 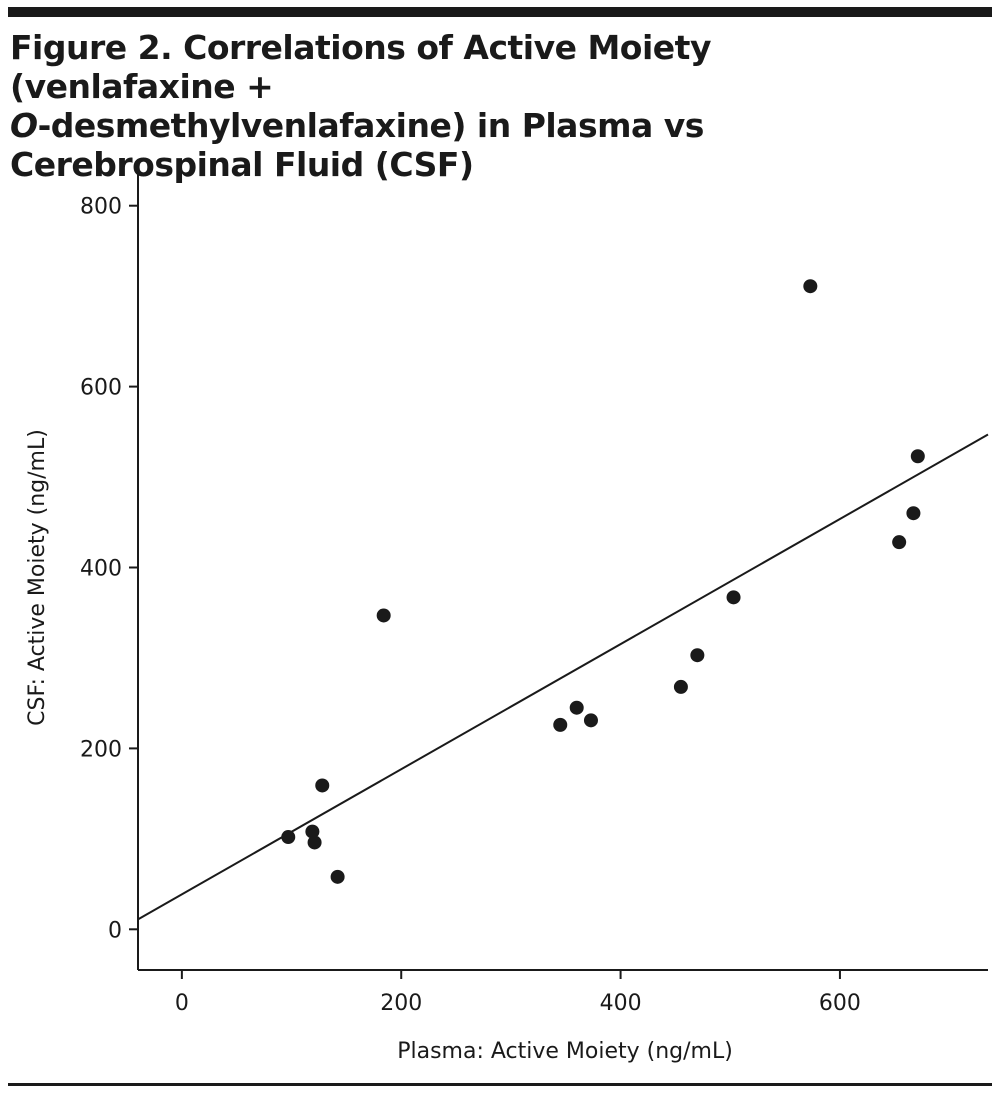 What do you see at coordinates (37, 577) in the screenshot?
I see `y-axis-label: CSF: Active Moiety (ng/mL)` at bounding box center [37, 577].